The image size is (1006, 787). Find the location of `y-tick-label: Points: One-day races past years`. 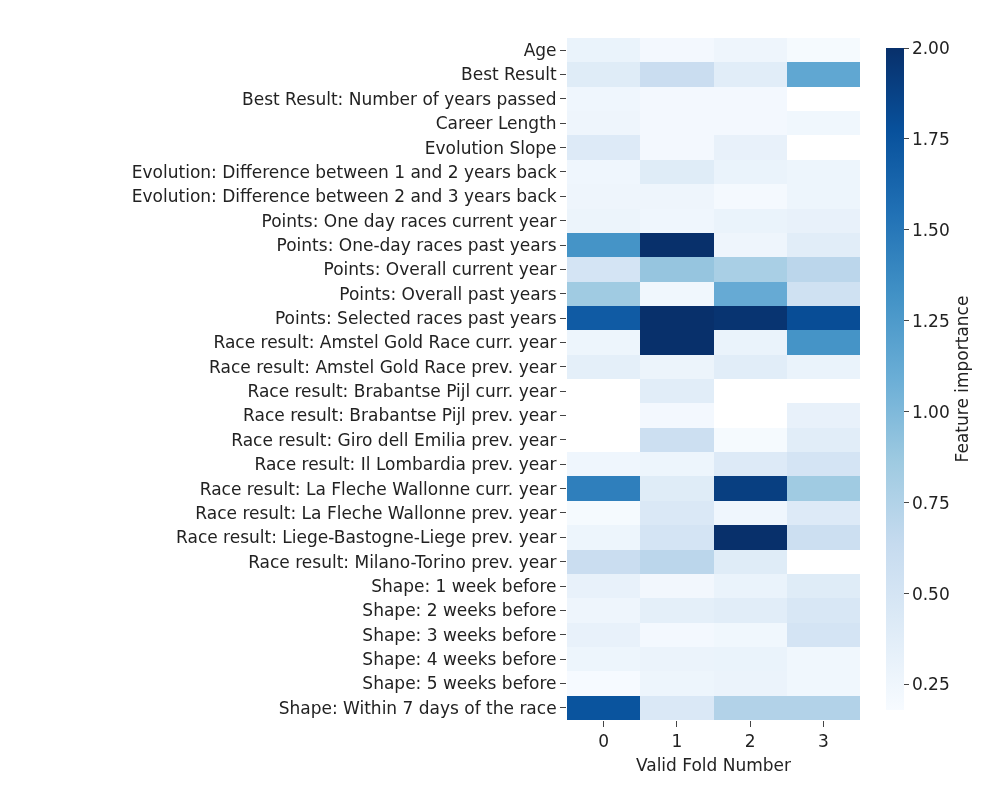

y-tick-label: Points: One-day races past years is located at coordinates (416, 244).